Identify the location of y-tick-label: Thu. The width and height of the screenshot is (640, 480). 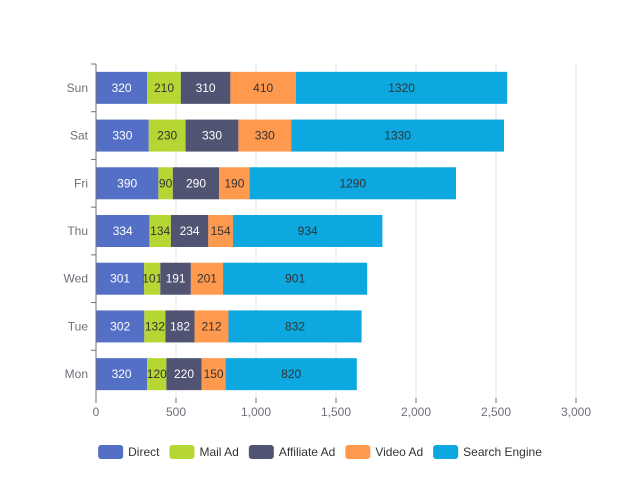
(77, 231).